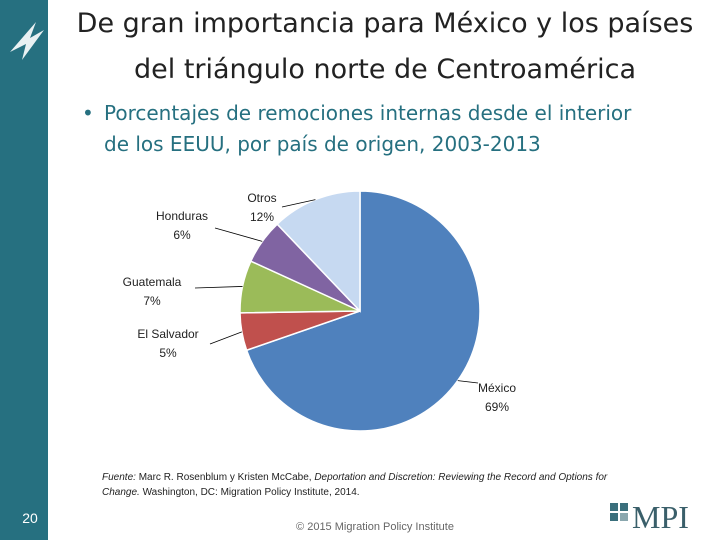 The height and width of the screenshot is (540, 720). I want to click on slice-label: Otros, so click(261, 198).